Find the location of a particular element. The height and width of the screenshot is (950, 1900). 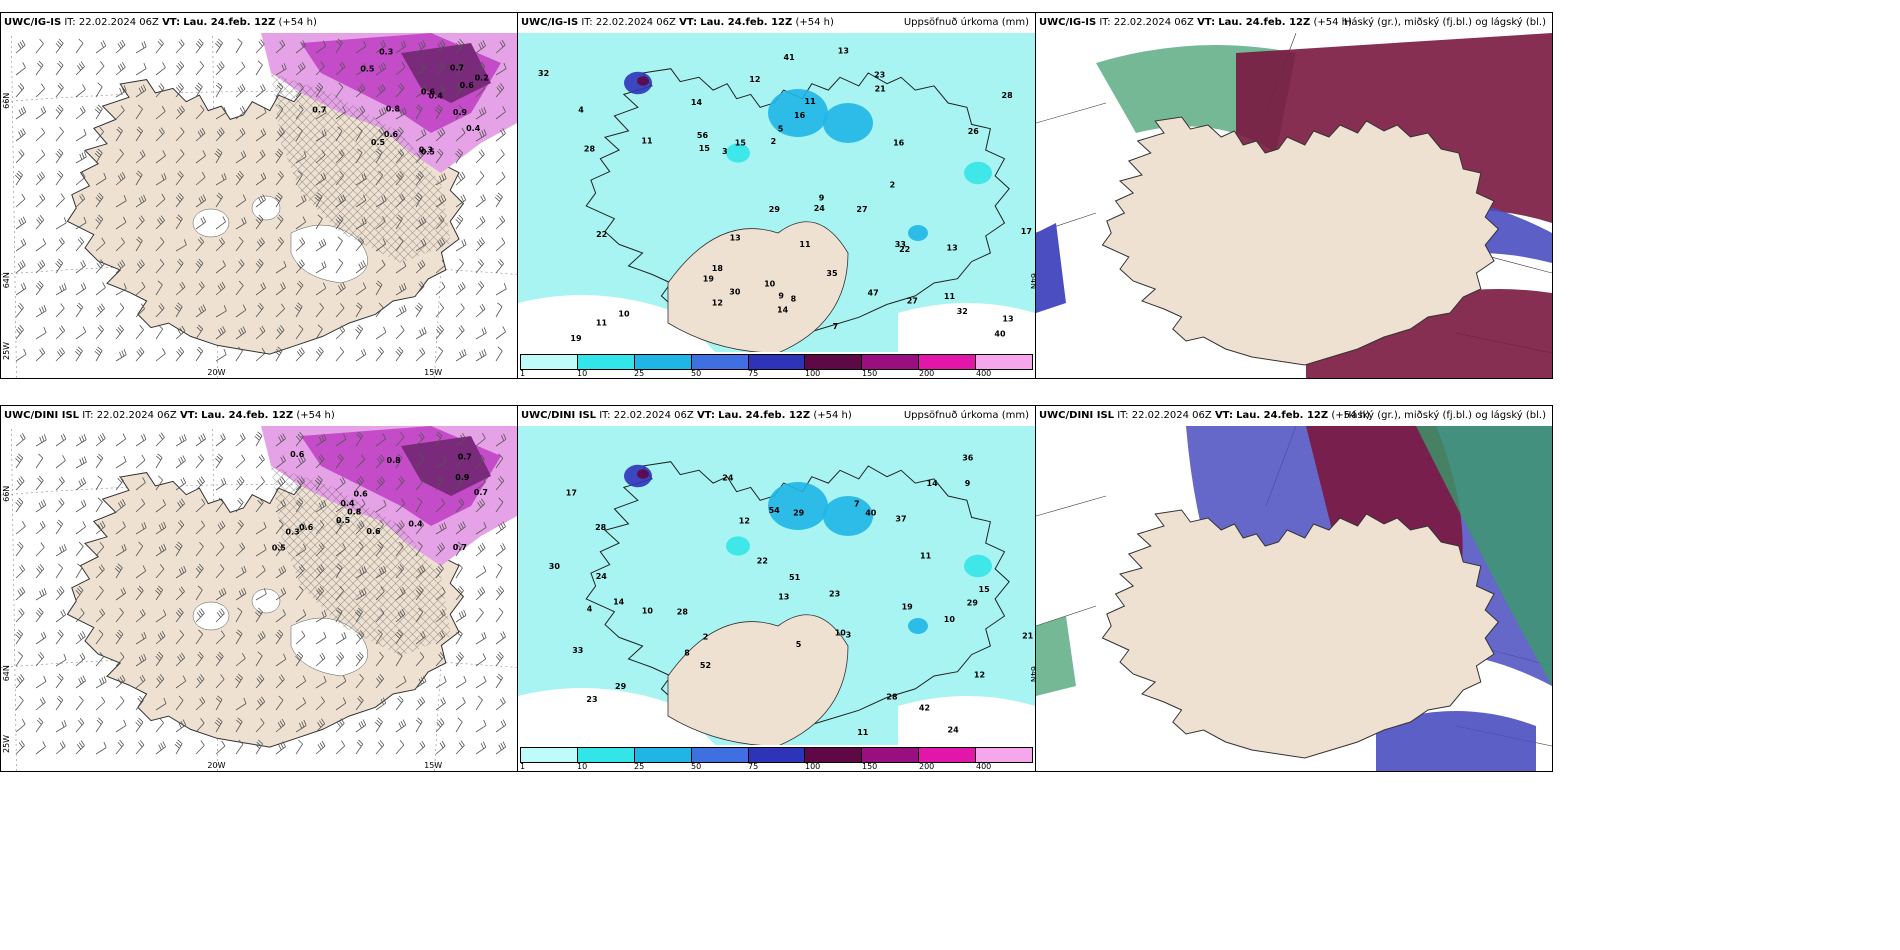

accum-value: 28 is located at coordinates (683, 612).